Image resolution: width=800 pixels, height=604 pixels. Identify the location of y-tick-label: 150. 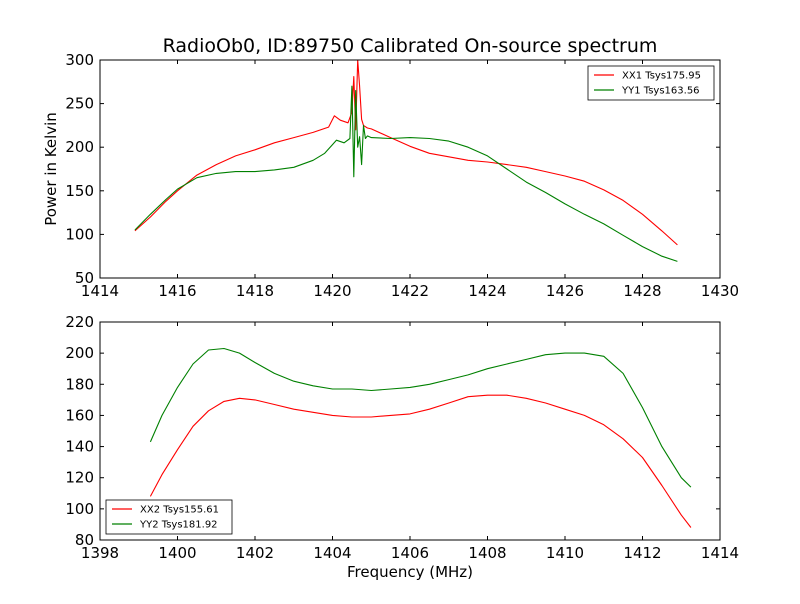
(79, 191).